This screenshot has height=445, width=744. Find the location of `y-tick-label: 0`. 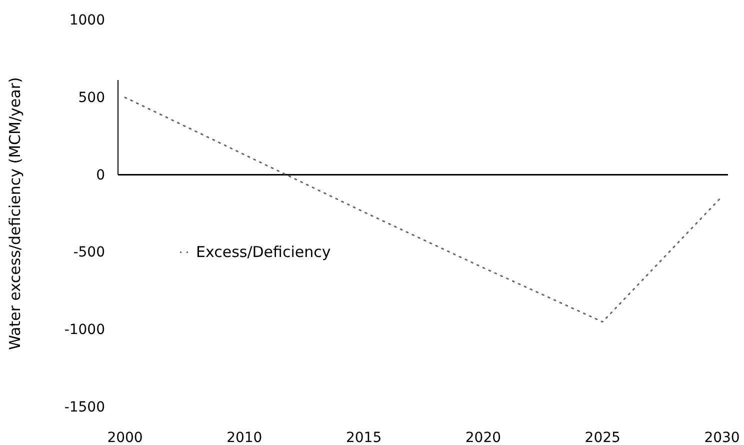

y-tick-label: 0 is located at coordinates (100, 175).